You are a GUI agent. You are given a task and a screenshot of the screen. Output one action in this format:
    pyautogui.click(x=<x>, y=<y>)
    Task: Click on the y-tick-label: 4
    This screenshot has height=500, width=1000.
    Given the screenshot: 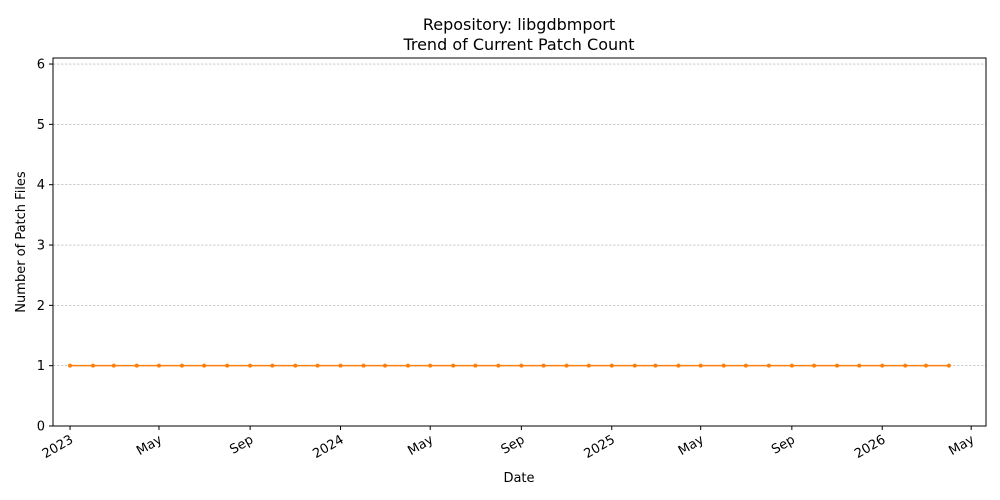 What is the action you would take?
    pyautogui.click(x=41, y=185)
    